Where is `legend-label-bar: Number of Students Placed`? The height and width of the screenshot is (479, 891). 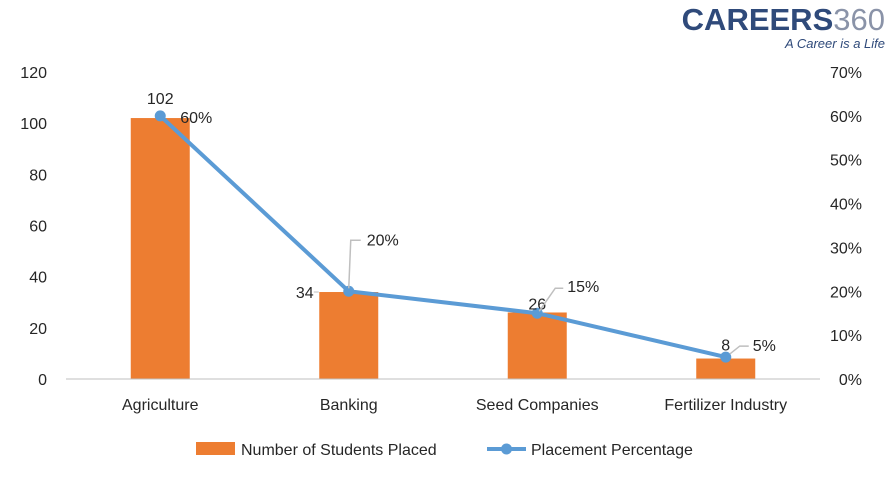 legend-label-bar: Number of Students Placed is located at coordinates (339, 450).